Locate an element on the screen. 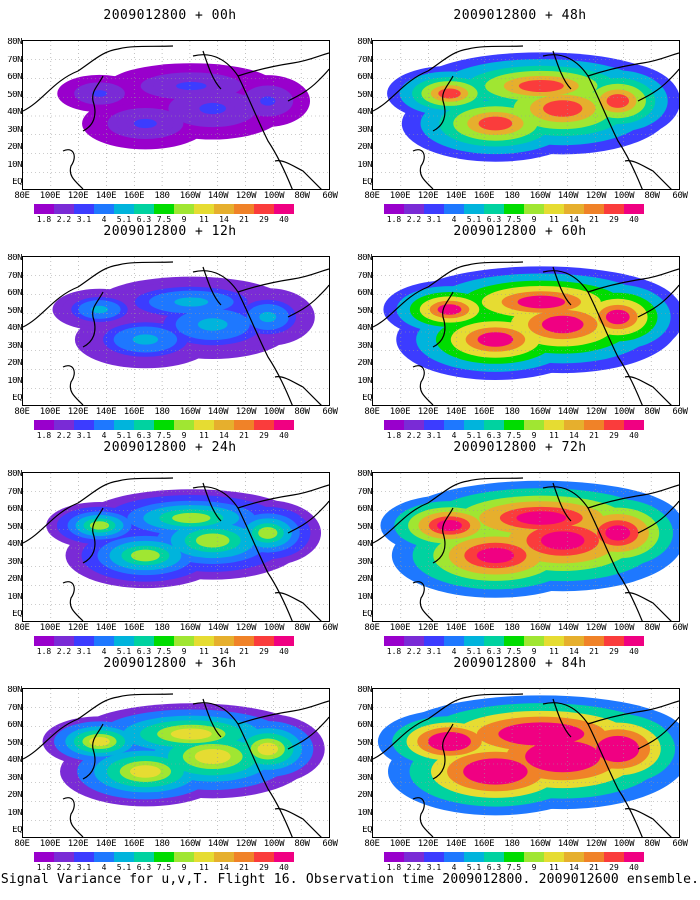  colorbar is located at coordinates (514, 209).